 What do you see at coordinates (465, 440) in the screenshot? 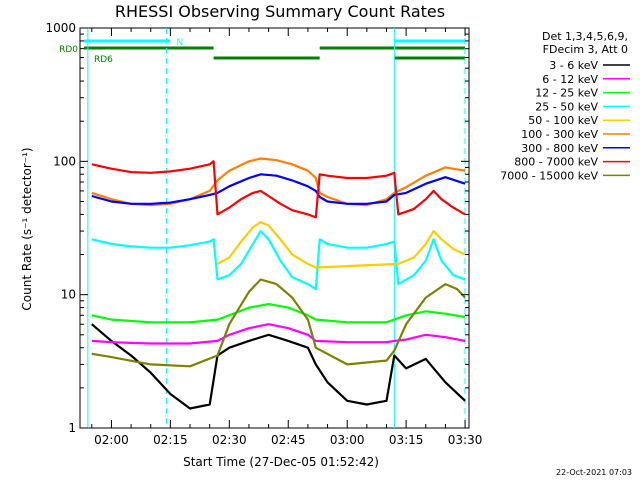
I see `x-tick-label: 03:30` at bounding box center [465, 440].